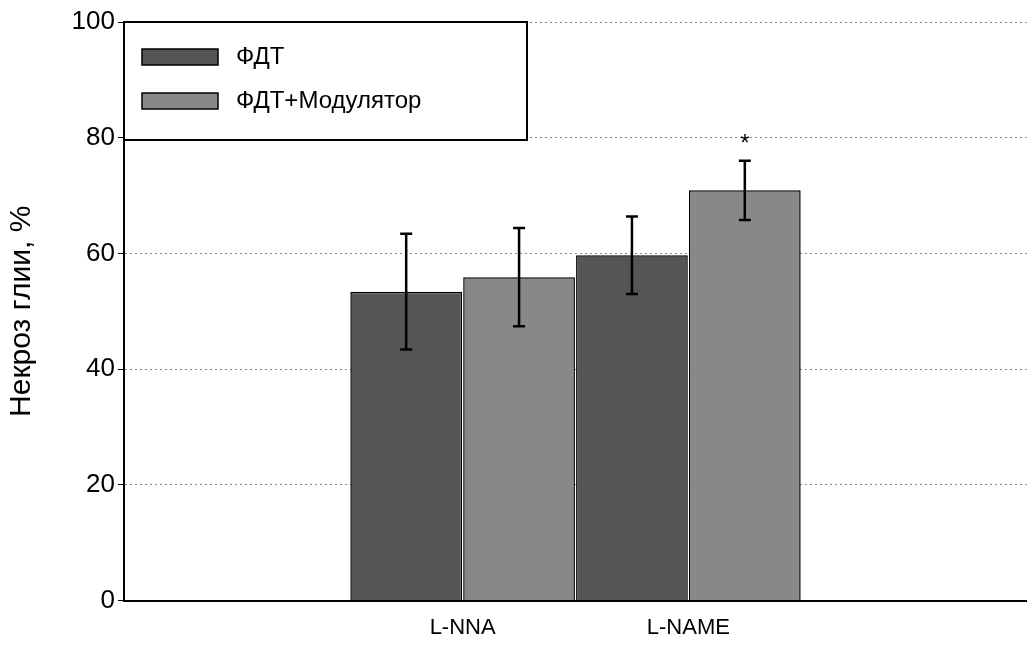 The image size is (1027, 655). I want to click on y-tick-label: 100, so click(93, 20).